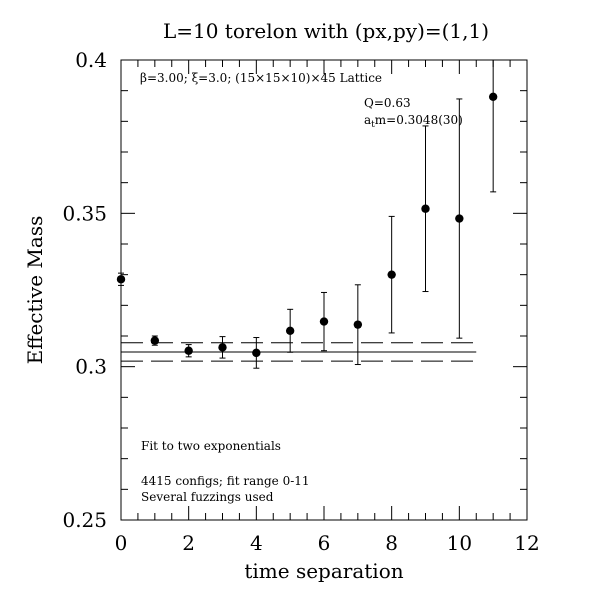 The image size is (600, 612). I want to click on configs-annotation: 4415 configs; fit range 0-11, so click(225, 481).